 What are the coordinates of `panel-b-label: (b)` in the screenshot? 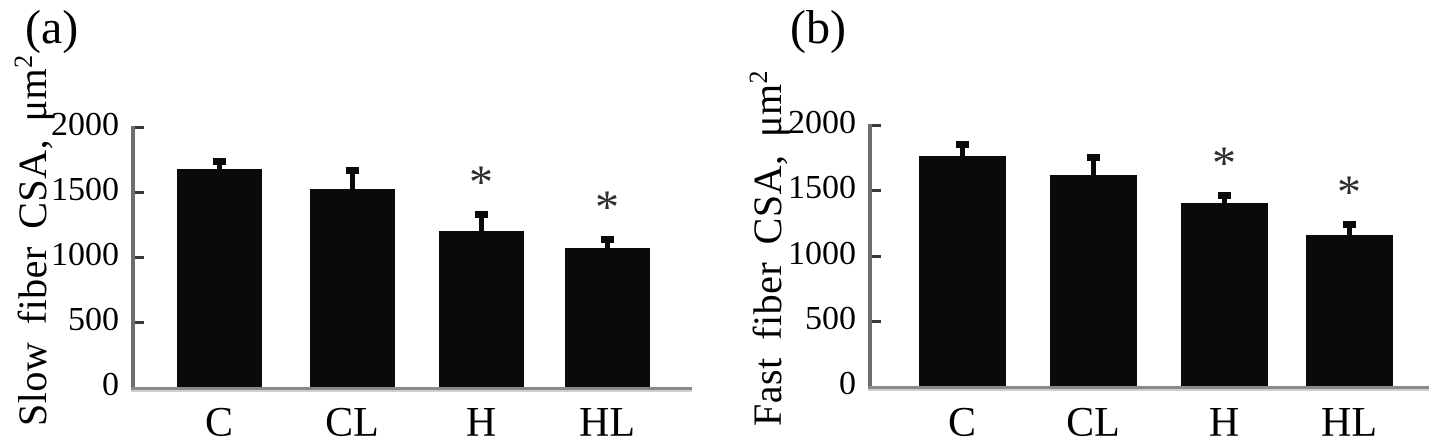 It's located at (818, 27).